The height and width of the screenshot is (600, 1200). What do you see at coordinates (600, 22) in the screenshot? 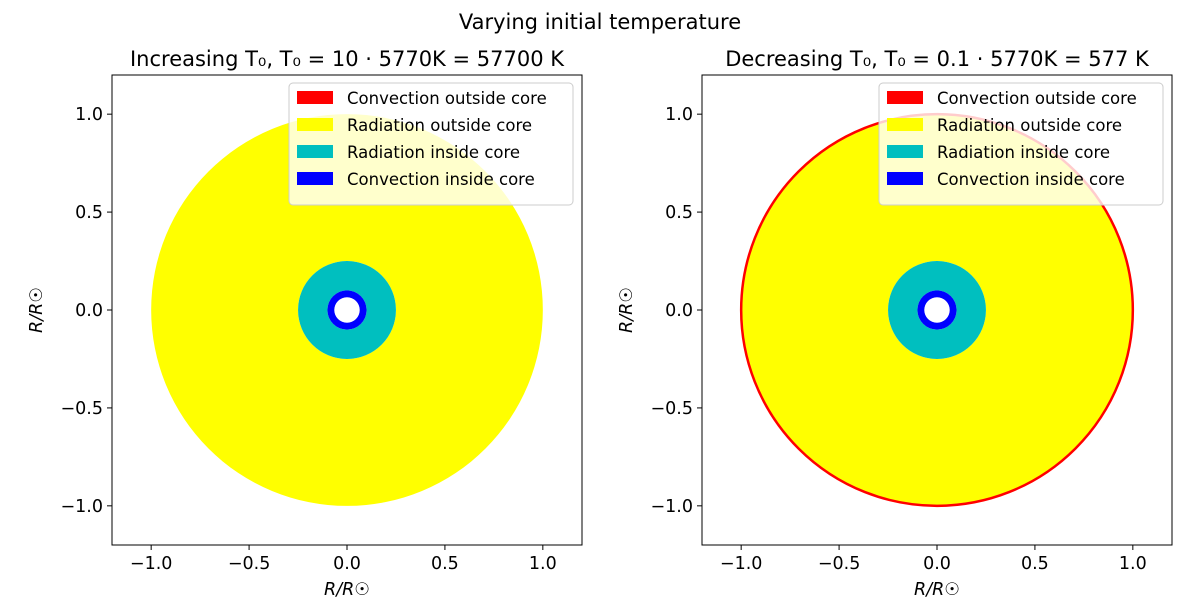
I see `figure-suptitle: Varying initial temperature` at bounding box center [600, 22].